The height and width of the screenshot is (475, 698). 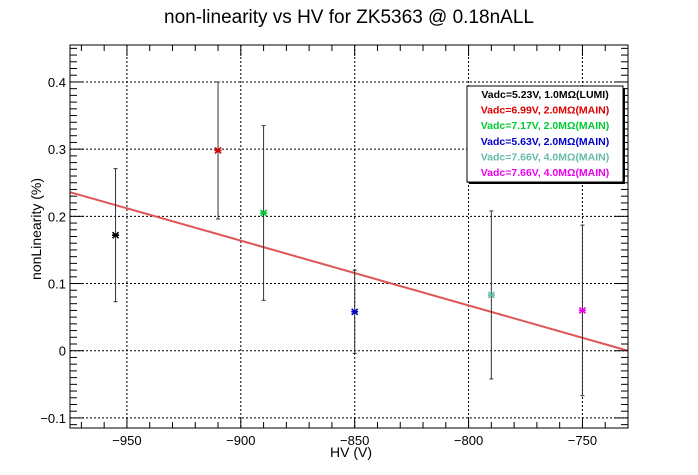 I want to click on y-tick-label: −0.1, so click(x=53, y=418).